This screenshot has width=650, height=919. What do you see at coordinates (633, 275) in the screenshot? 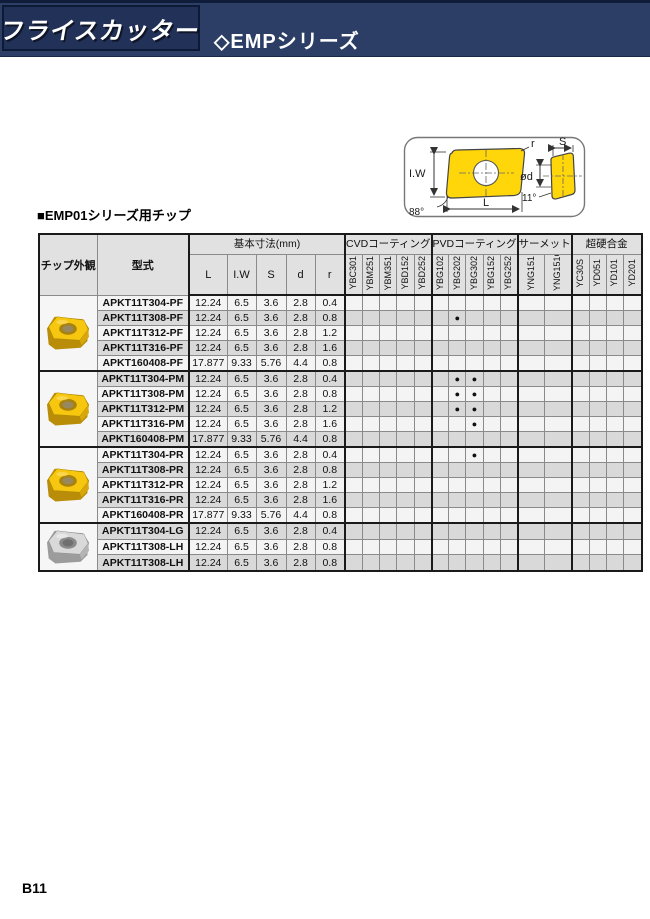
I see `grade-header-yd201: YD201` at bounding box center [633, 275].